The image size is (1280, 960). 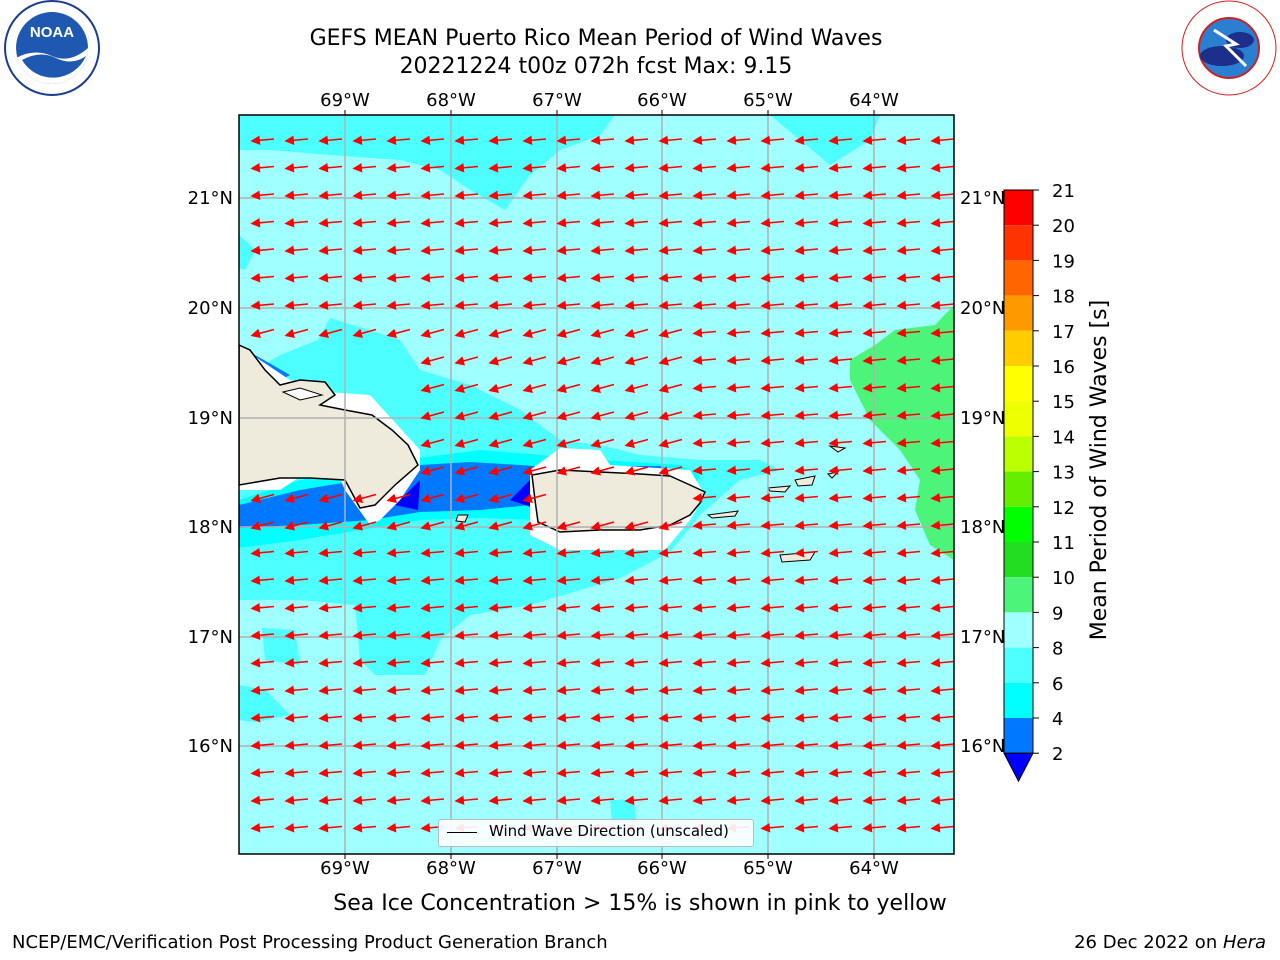 What do you see at coordinates (557, 100) in the screenshot?
I see `lon-label-top: 67°W` at bounding box center [557, 100].